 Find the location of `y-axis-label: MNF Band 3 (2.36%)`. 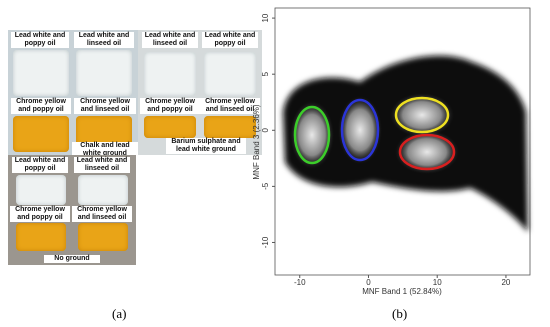

y-axis-label: MNF Band 3 (2.36%) is located at coordinates (256, 141).